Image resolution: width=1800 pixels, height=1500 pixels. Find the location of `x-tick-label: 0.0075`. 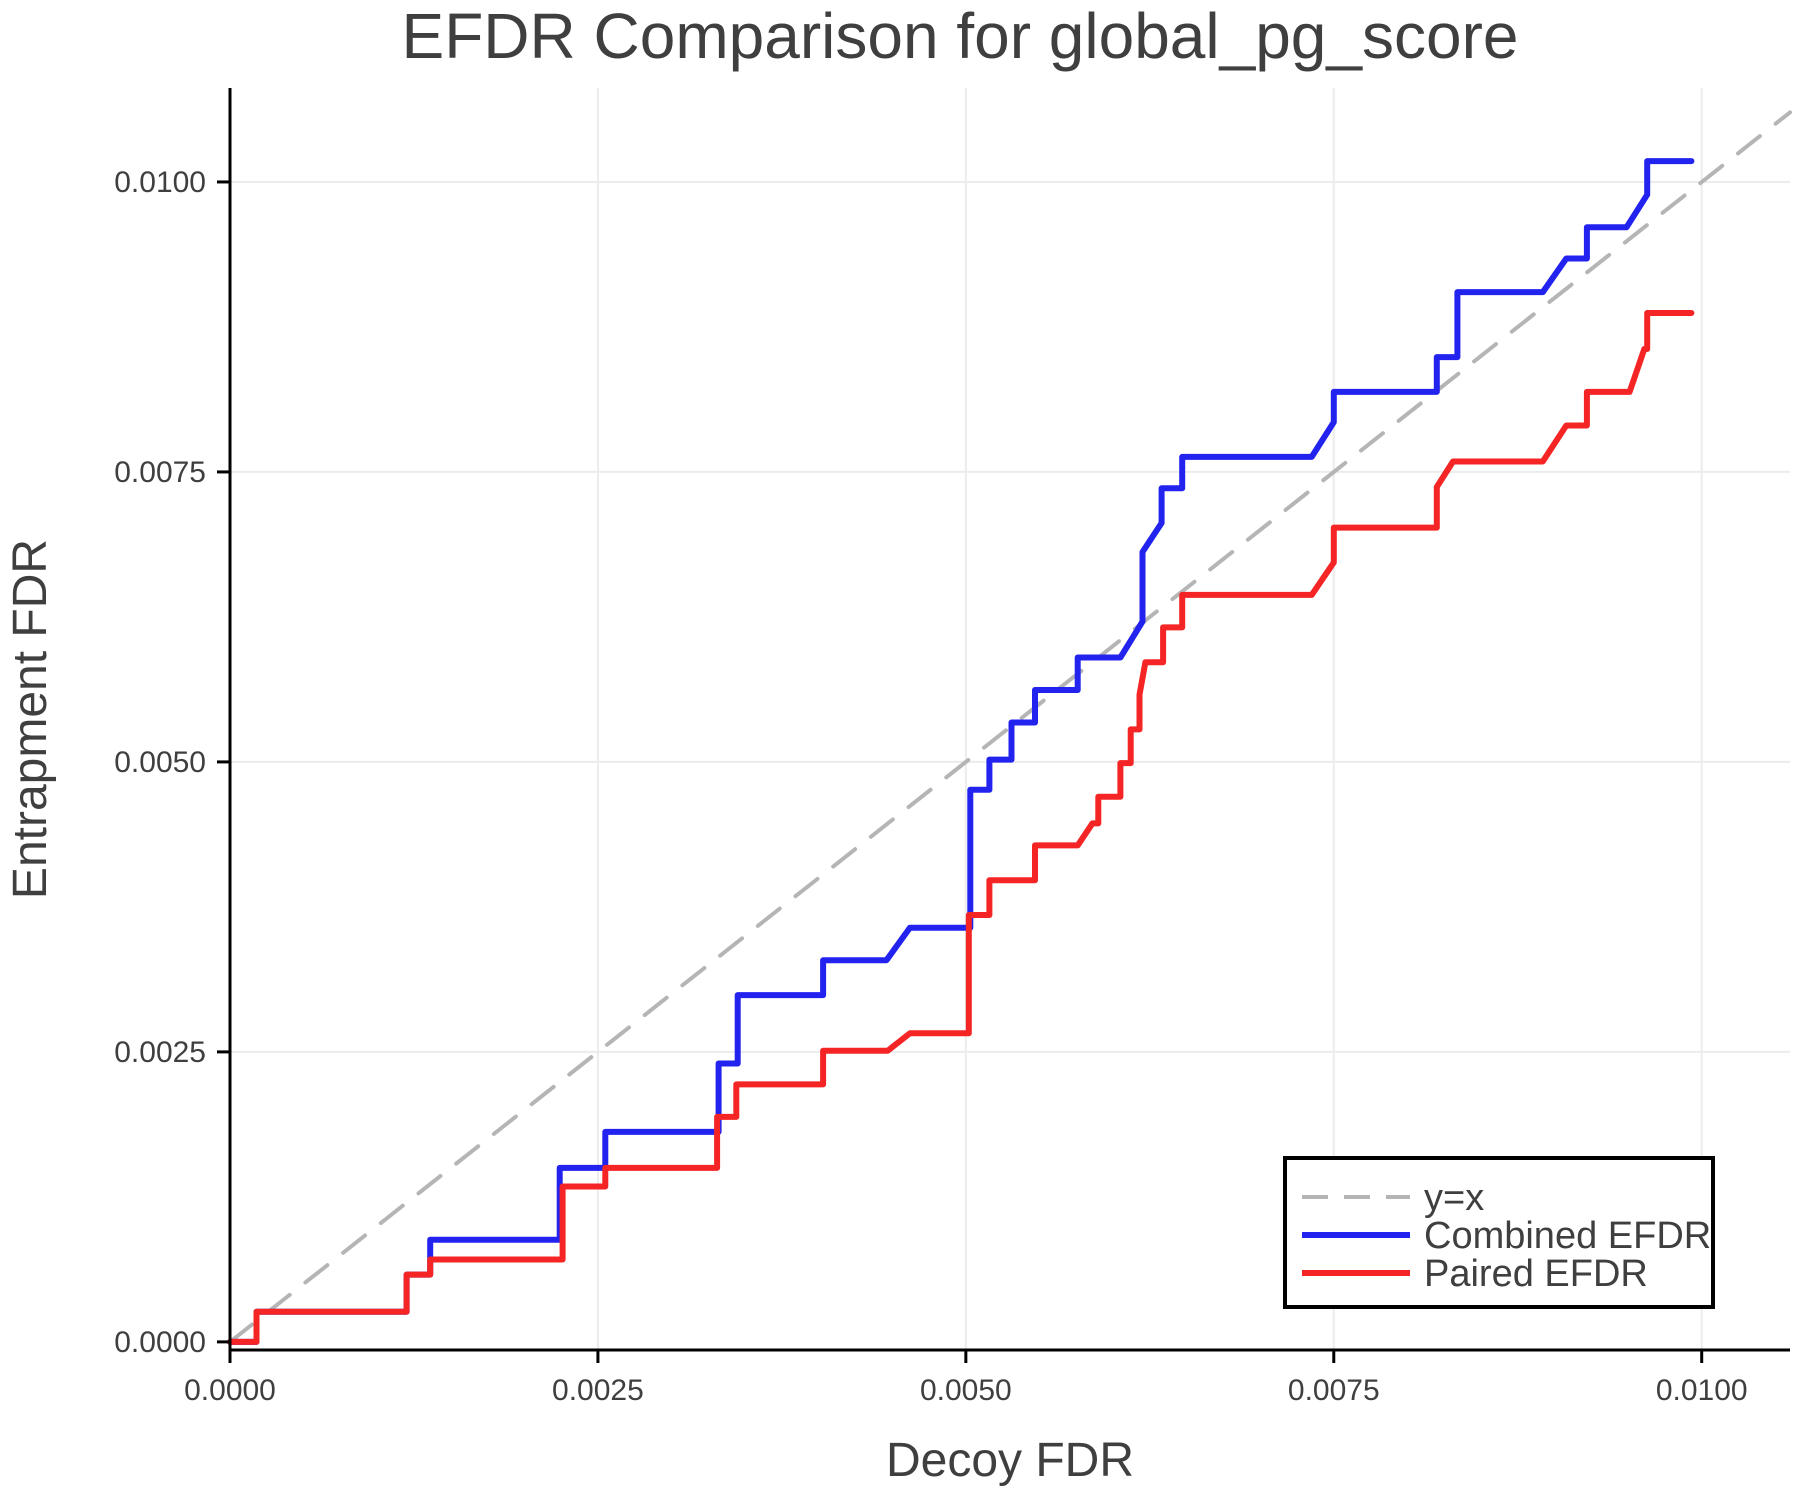

x-tick-label: 0.0075 is located at coordinates (1334, 1390).